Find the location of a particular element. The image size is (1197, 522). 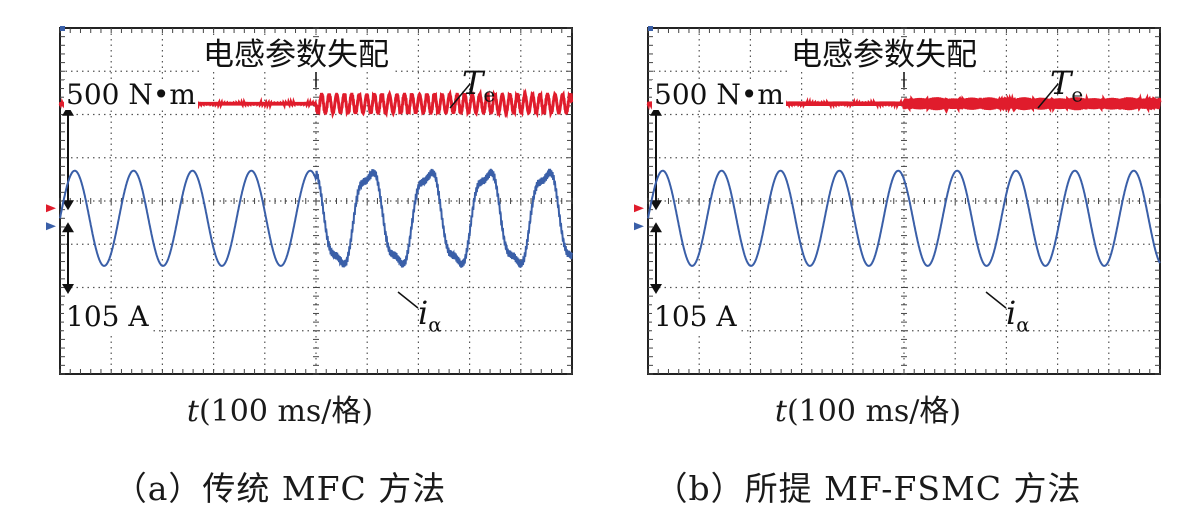

x-axis-label-a: t(100 ms/格) is located at coordinates (280, 411).